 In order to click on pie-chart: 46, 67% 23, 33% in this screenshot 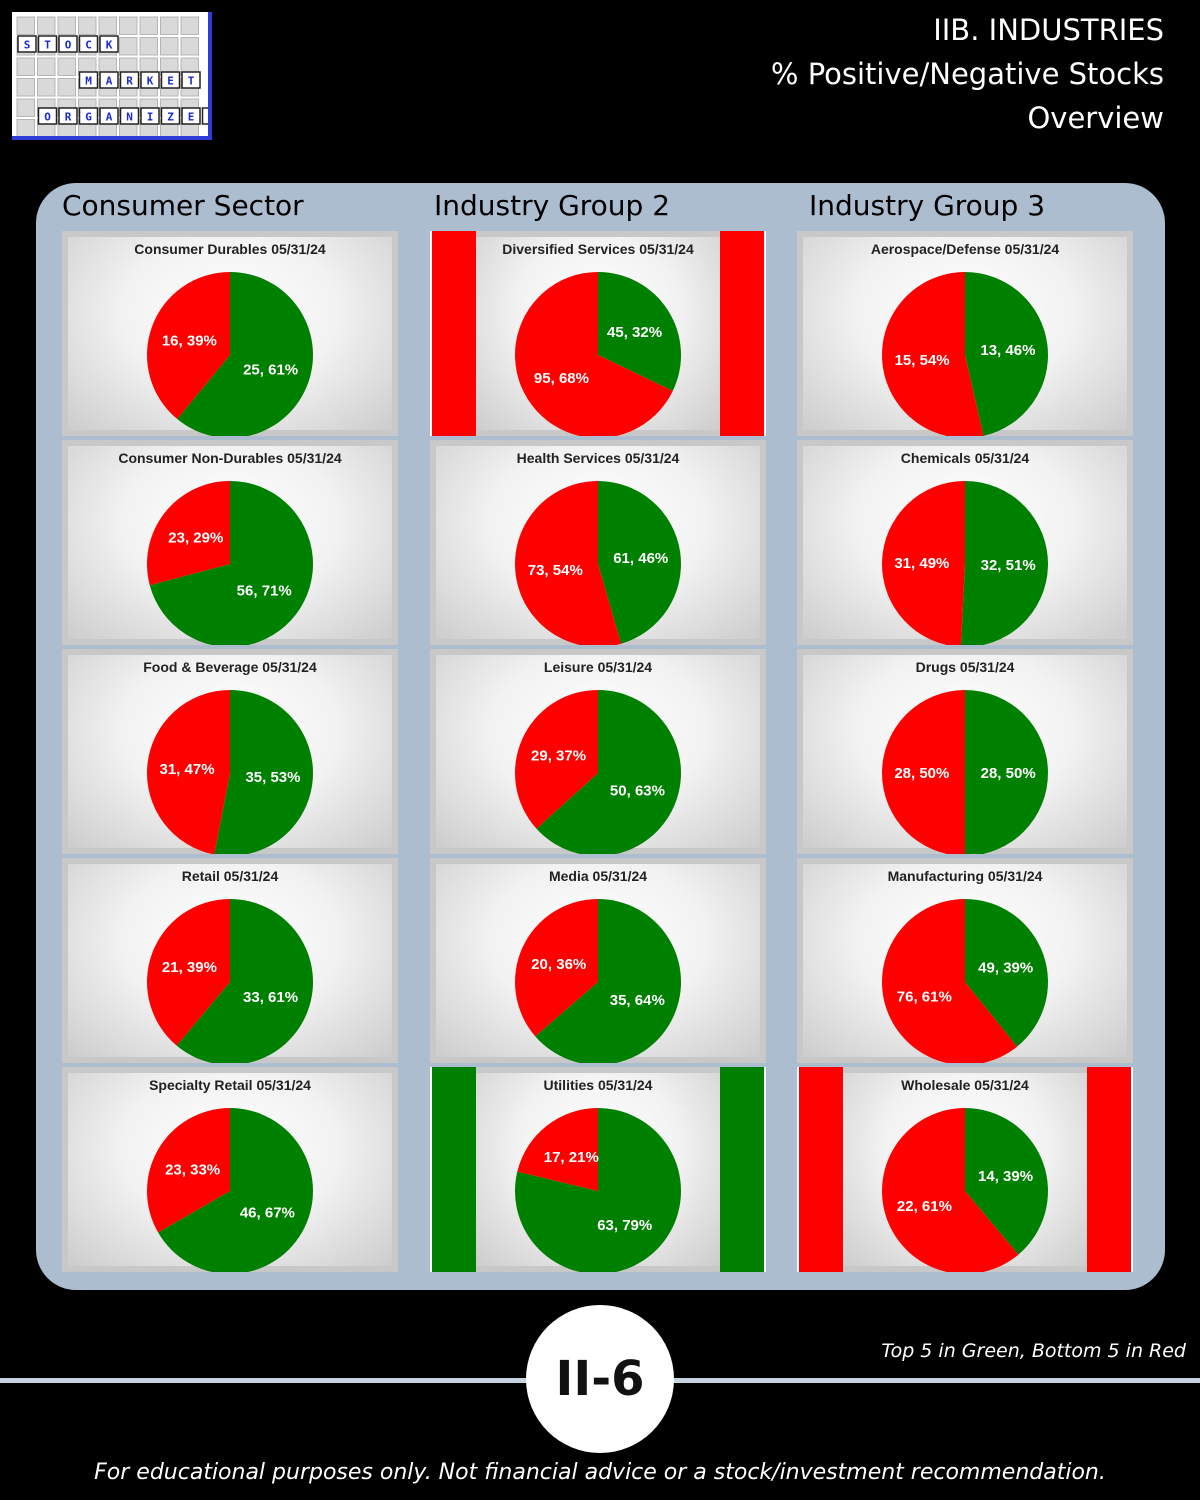, I will do `click(230, 1190)`.